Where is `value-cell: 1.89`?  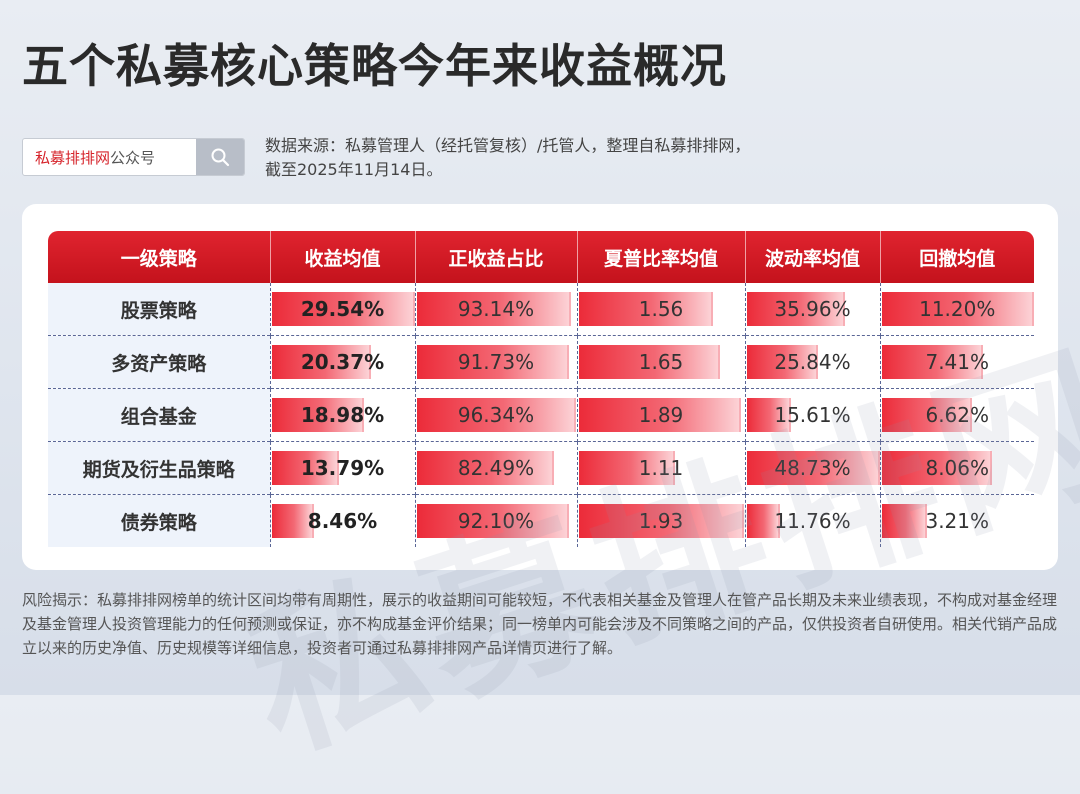 value-cell: 1.89 is located at coordinates (660, 415).